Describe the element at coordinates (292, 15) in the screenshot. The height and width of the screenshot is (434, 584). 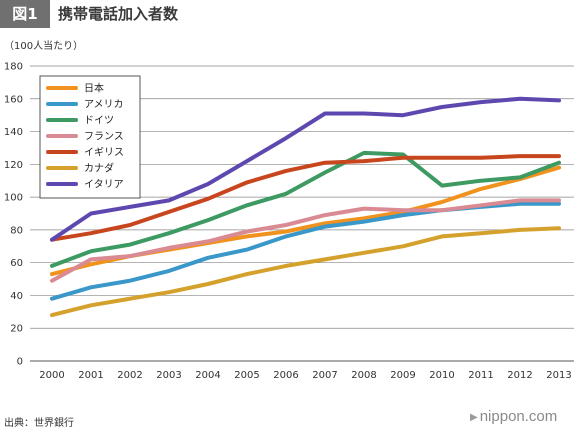
I see `figure-header: 図1 携帯電話加入者数` at that location.